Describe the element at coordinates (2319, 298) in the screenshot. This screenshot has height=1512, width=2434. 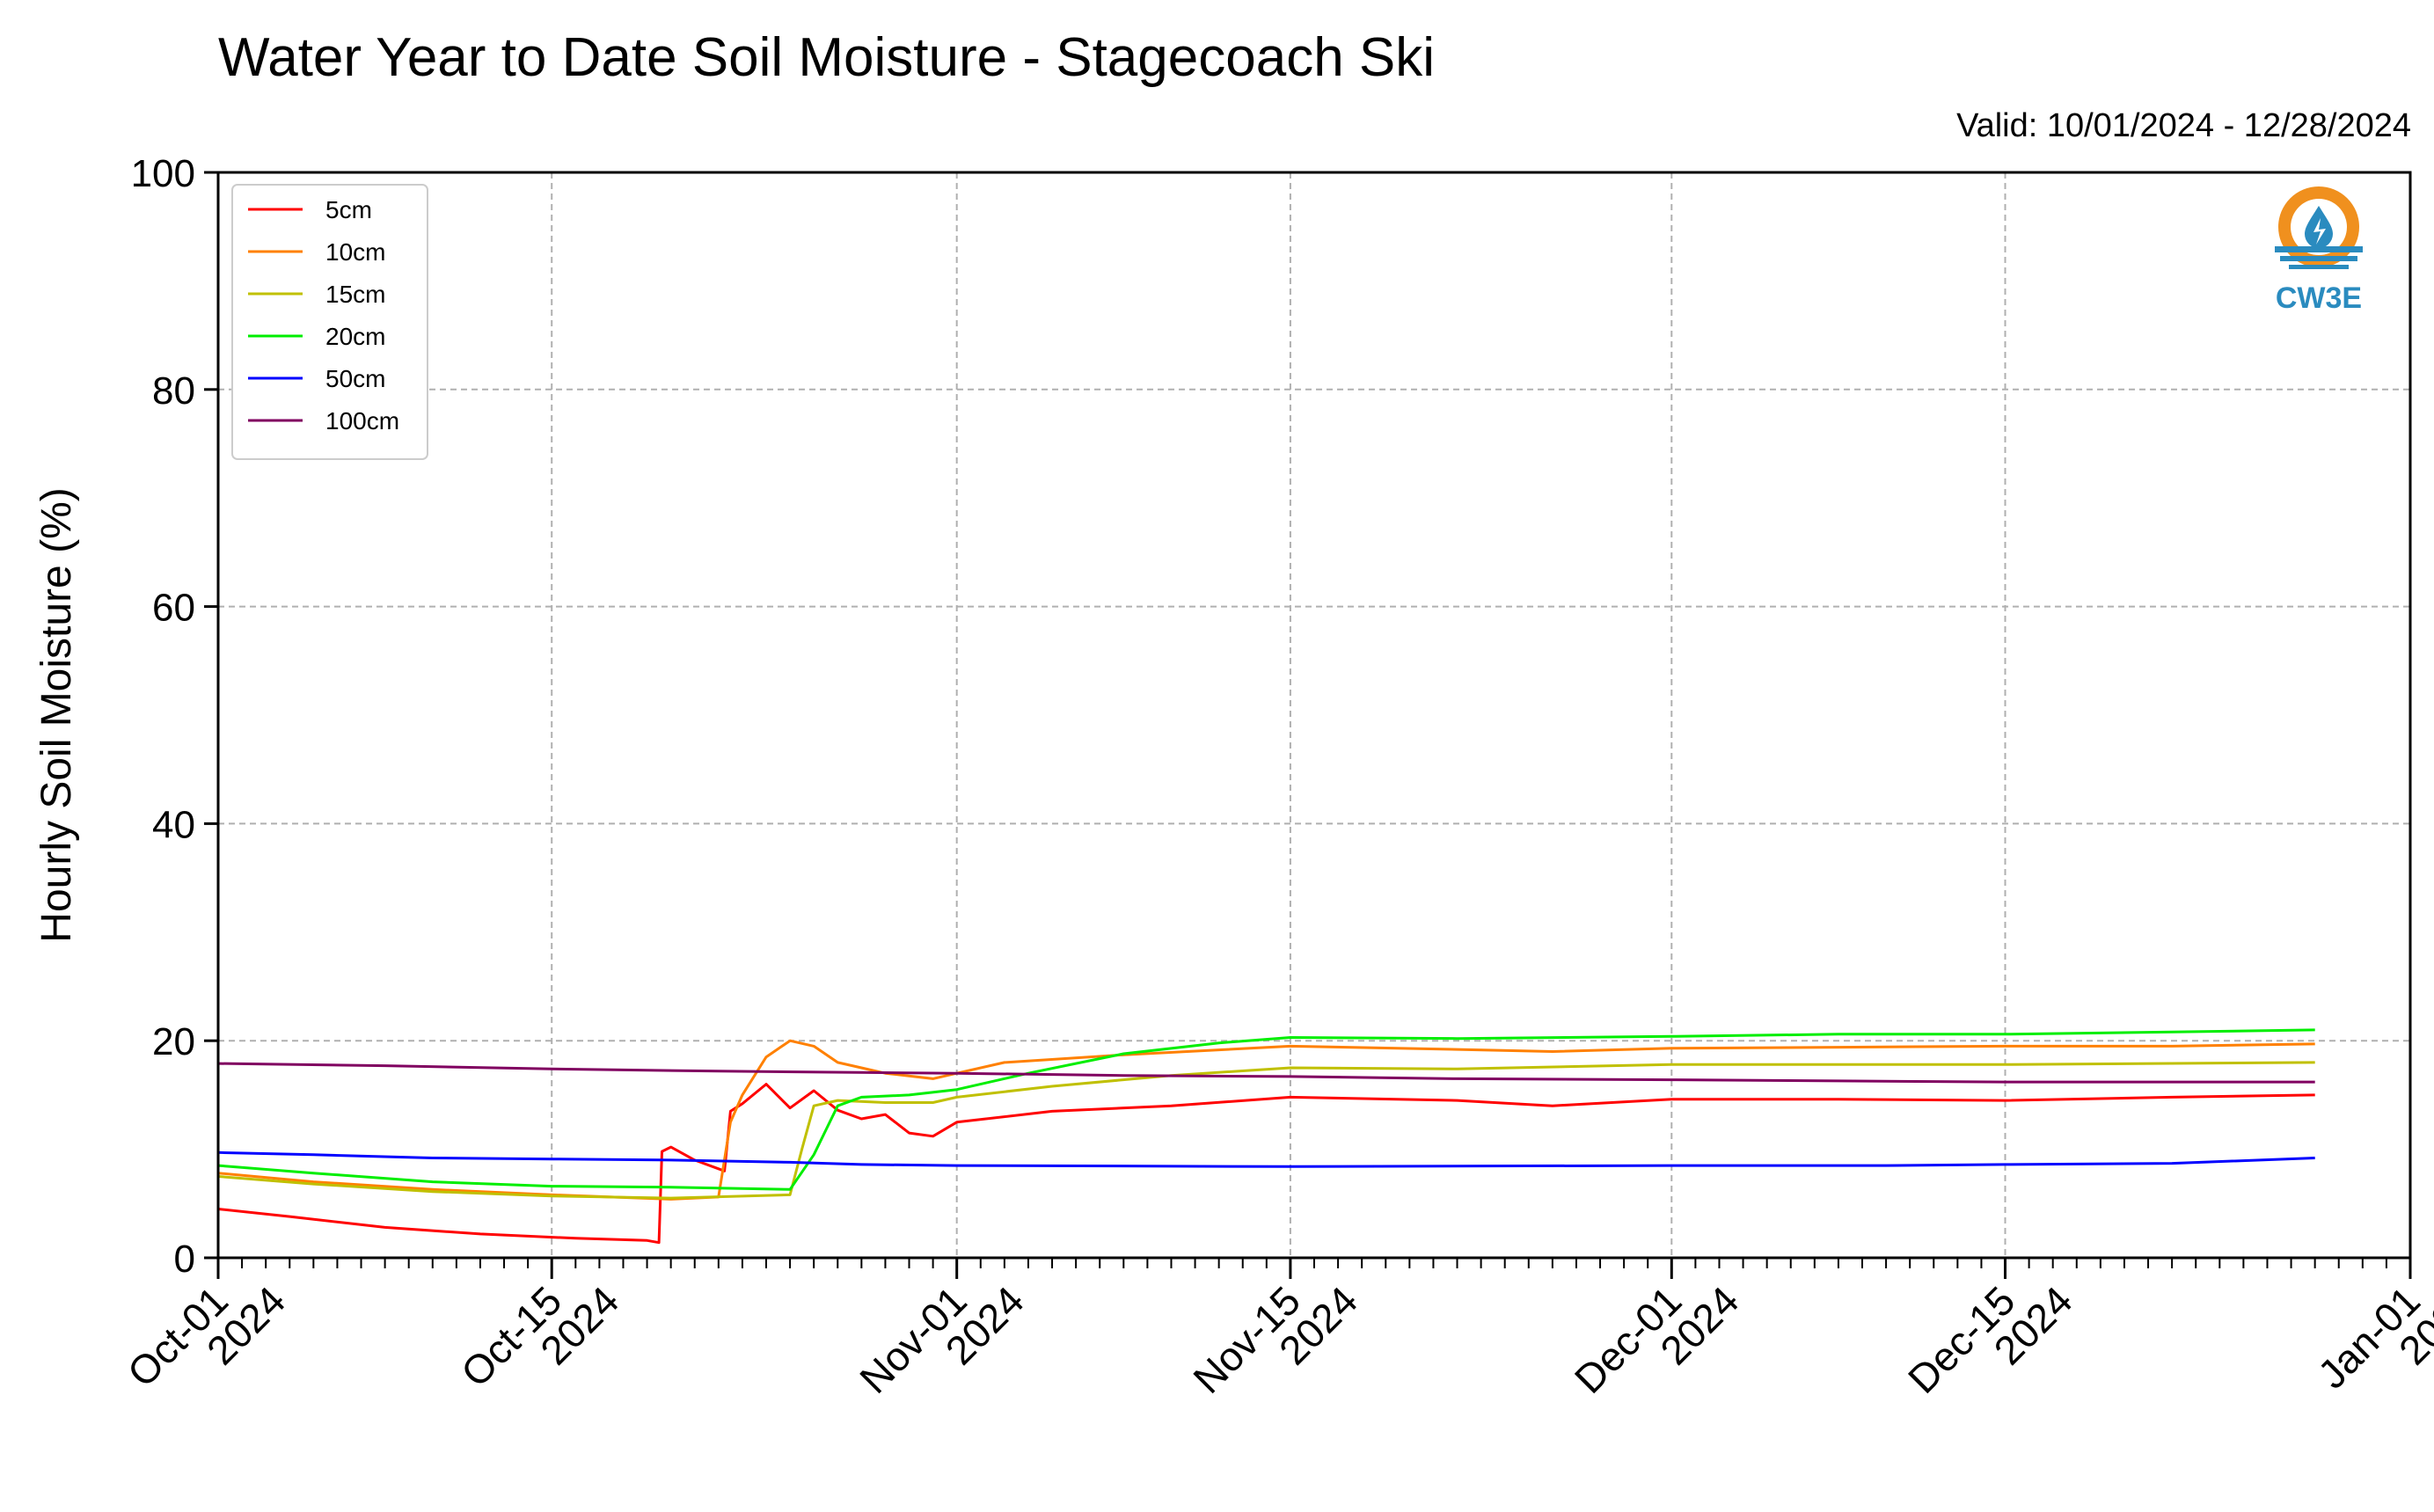
I see `logo-text: CW3E` at that location.